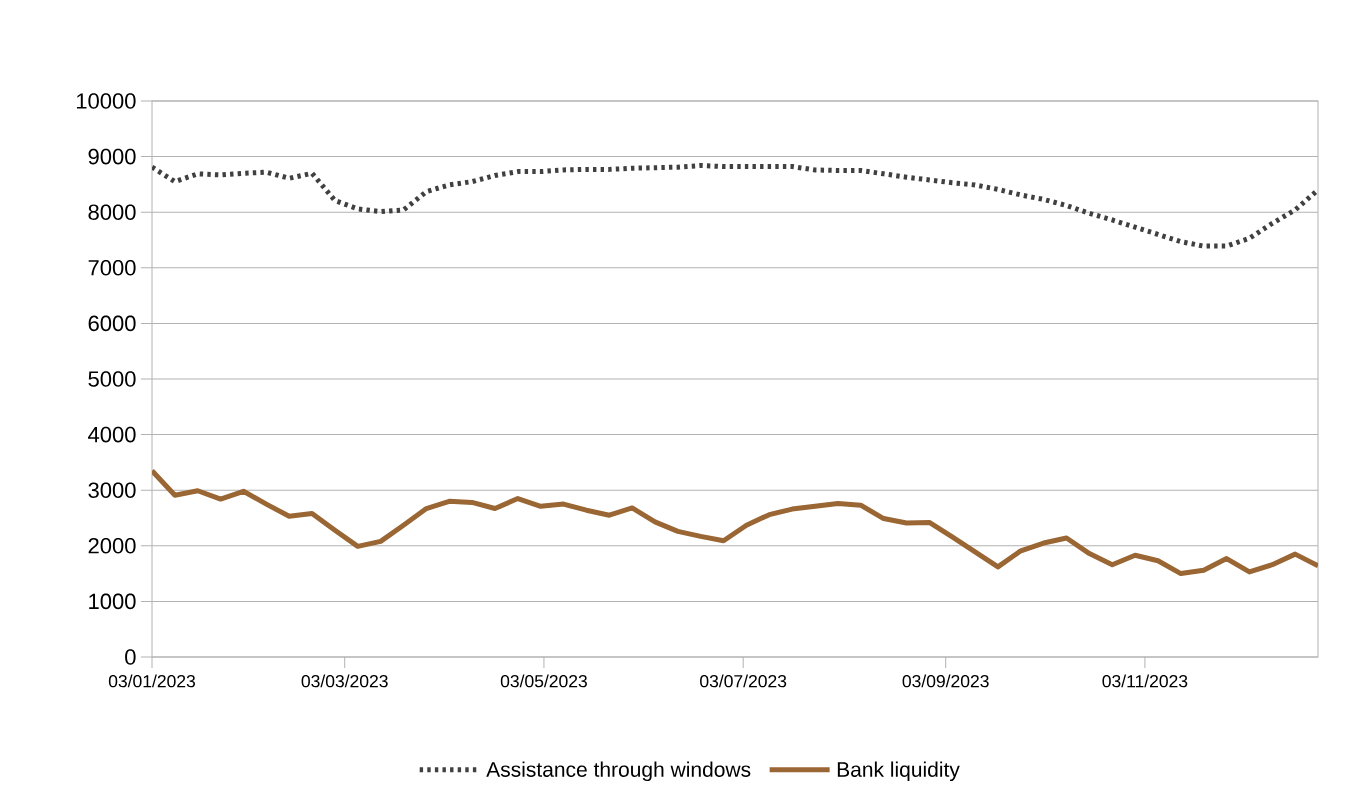 This screenshot has height=794, width=1360. I want to click on y-tick-label: 7000, so click(112, 267).